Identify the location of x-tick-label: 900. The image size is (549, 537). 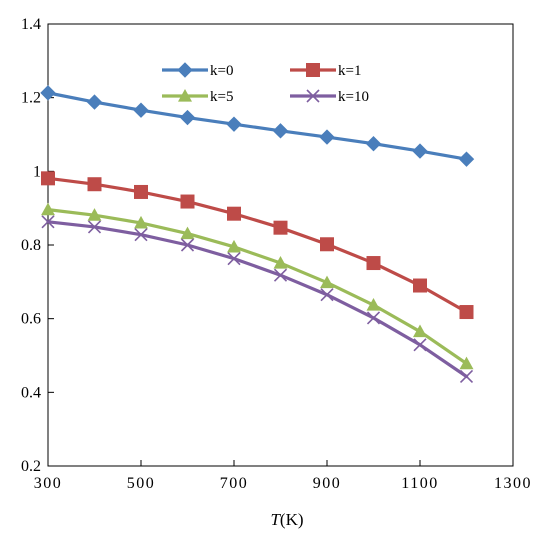
(327, 483).